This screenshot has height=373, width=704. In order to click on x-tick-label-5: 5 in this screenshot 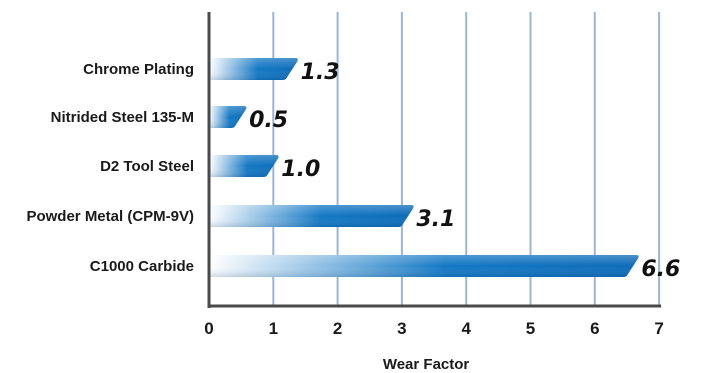, I will do `click(530, 328)`.